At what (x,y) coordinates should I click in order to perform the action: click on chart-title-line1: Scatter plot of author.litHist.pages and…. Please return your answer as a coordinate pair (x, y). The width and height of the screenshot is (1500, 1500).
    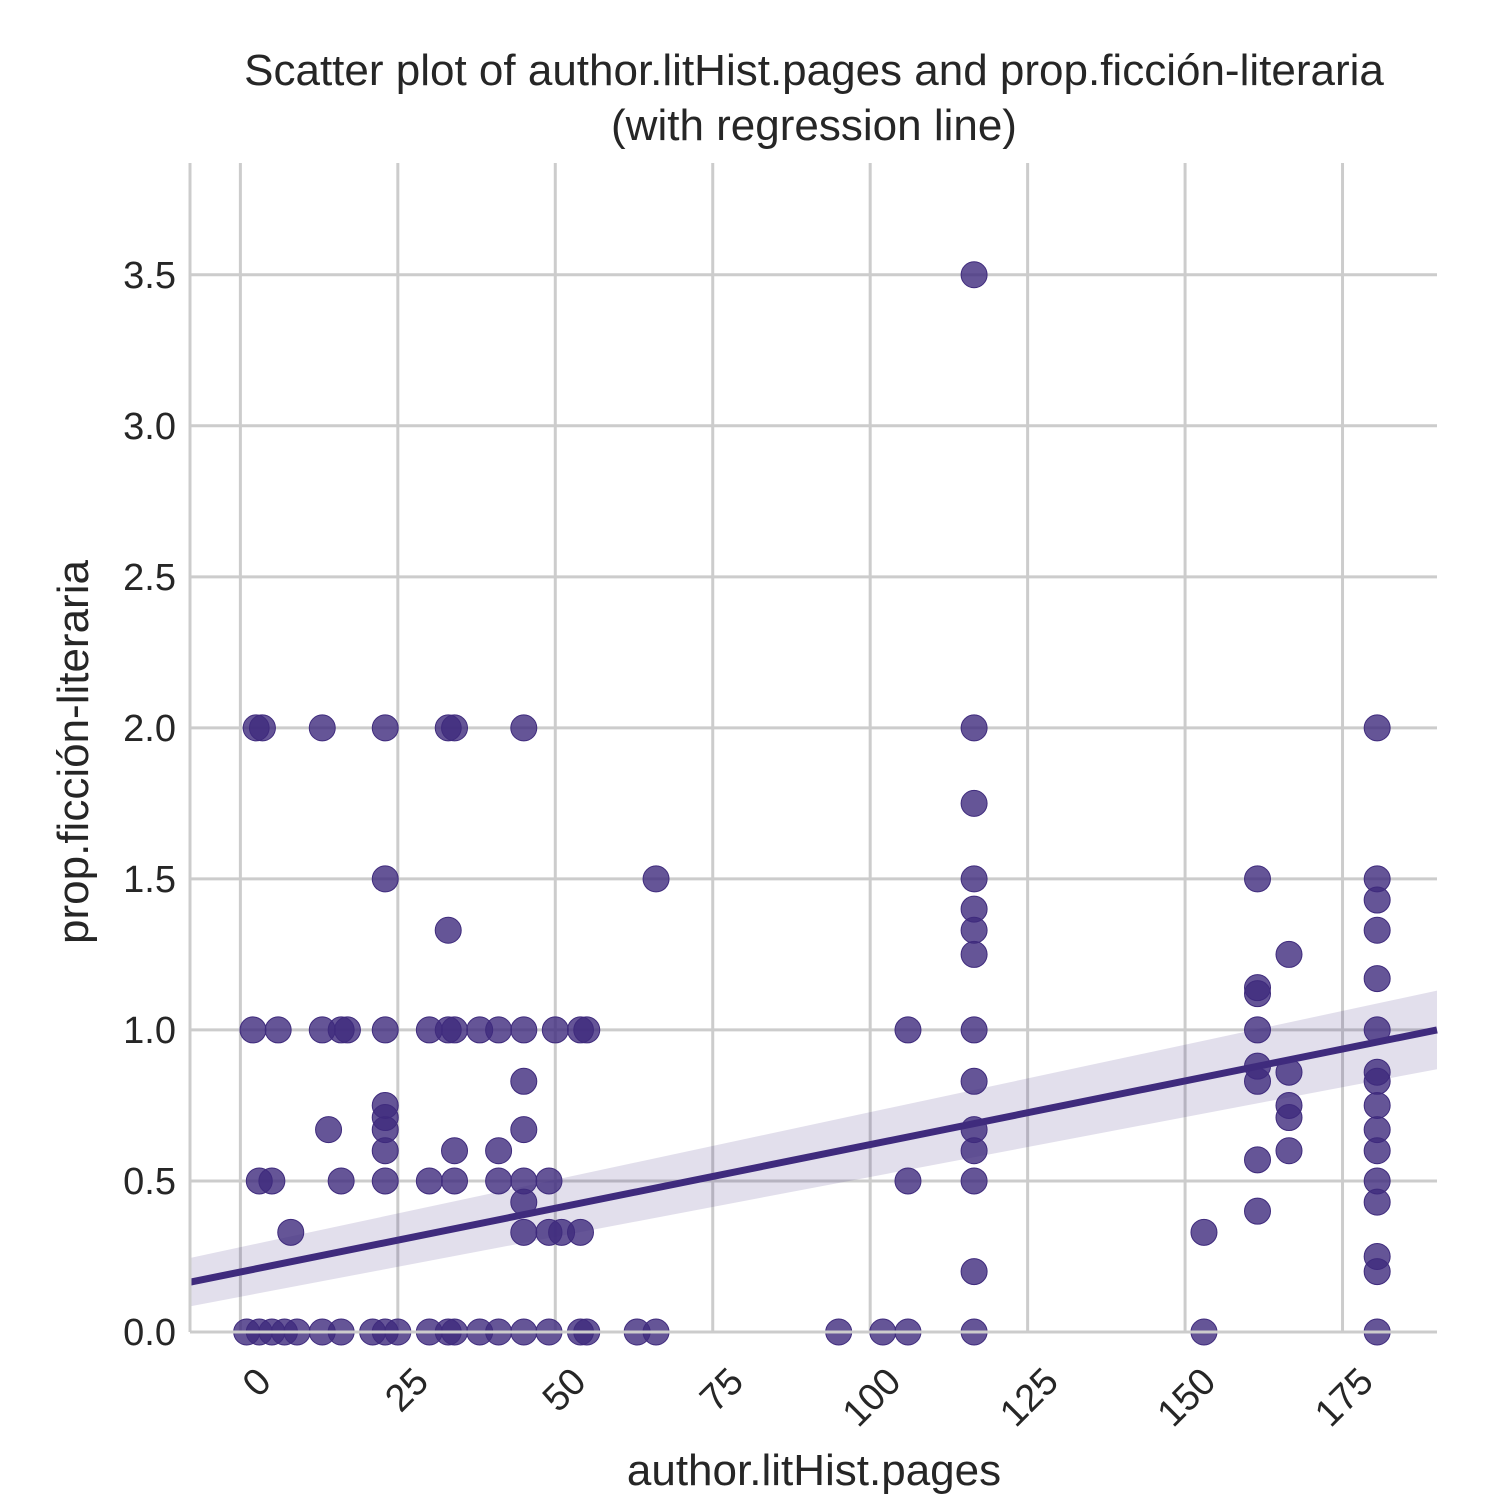
    Looking at the image, I should click on (814, 70).